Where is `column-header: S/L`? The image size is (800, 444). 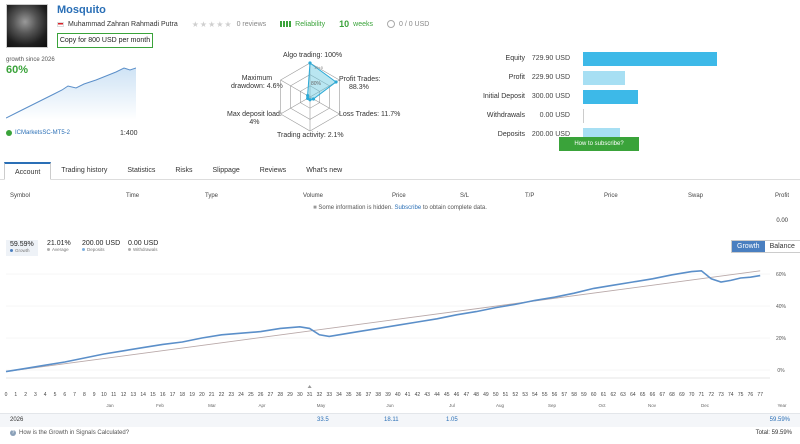
column-header: S/L is located at coordinates (465, 196).